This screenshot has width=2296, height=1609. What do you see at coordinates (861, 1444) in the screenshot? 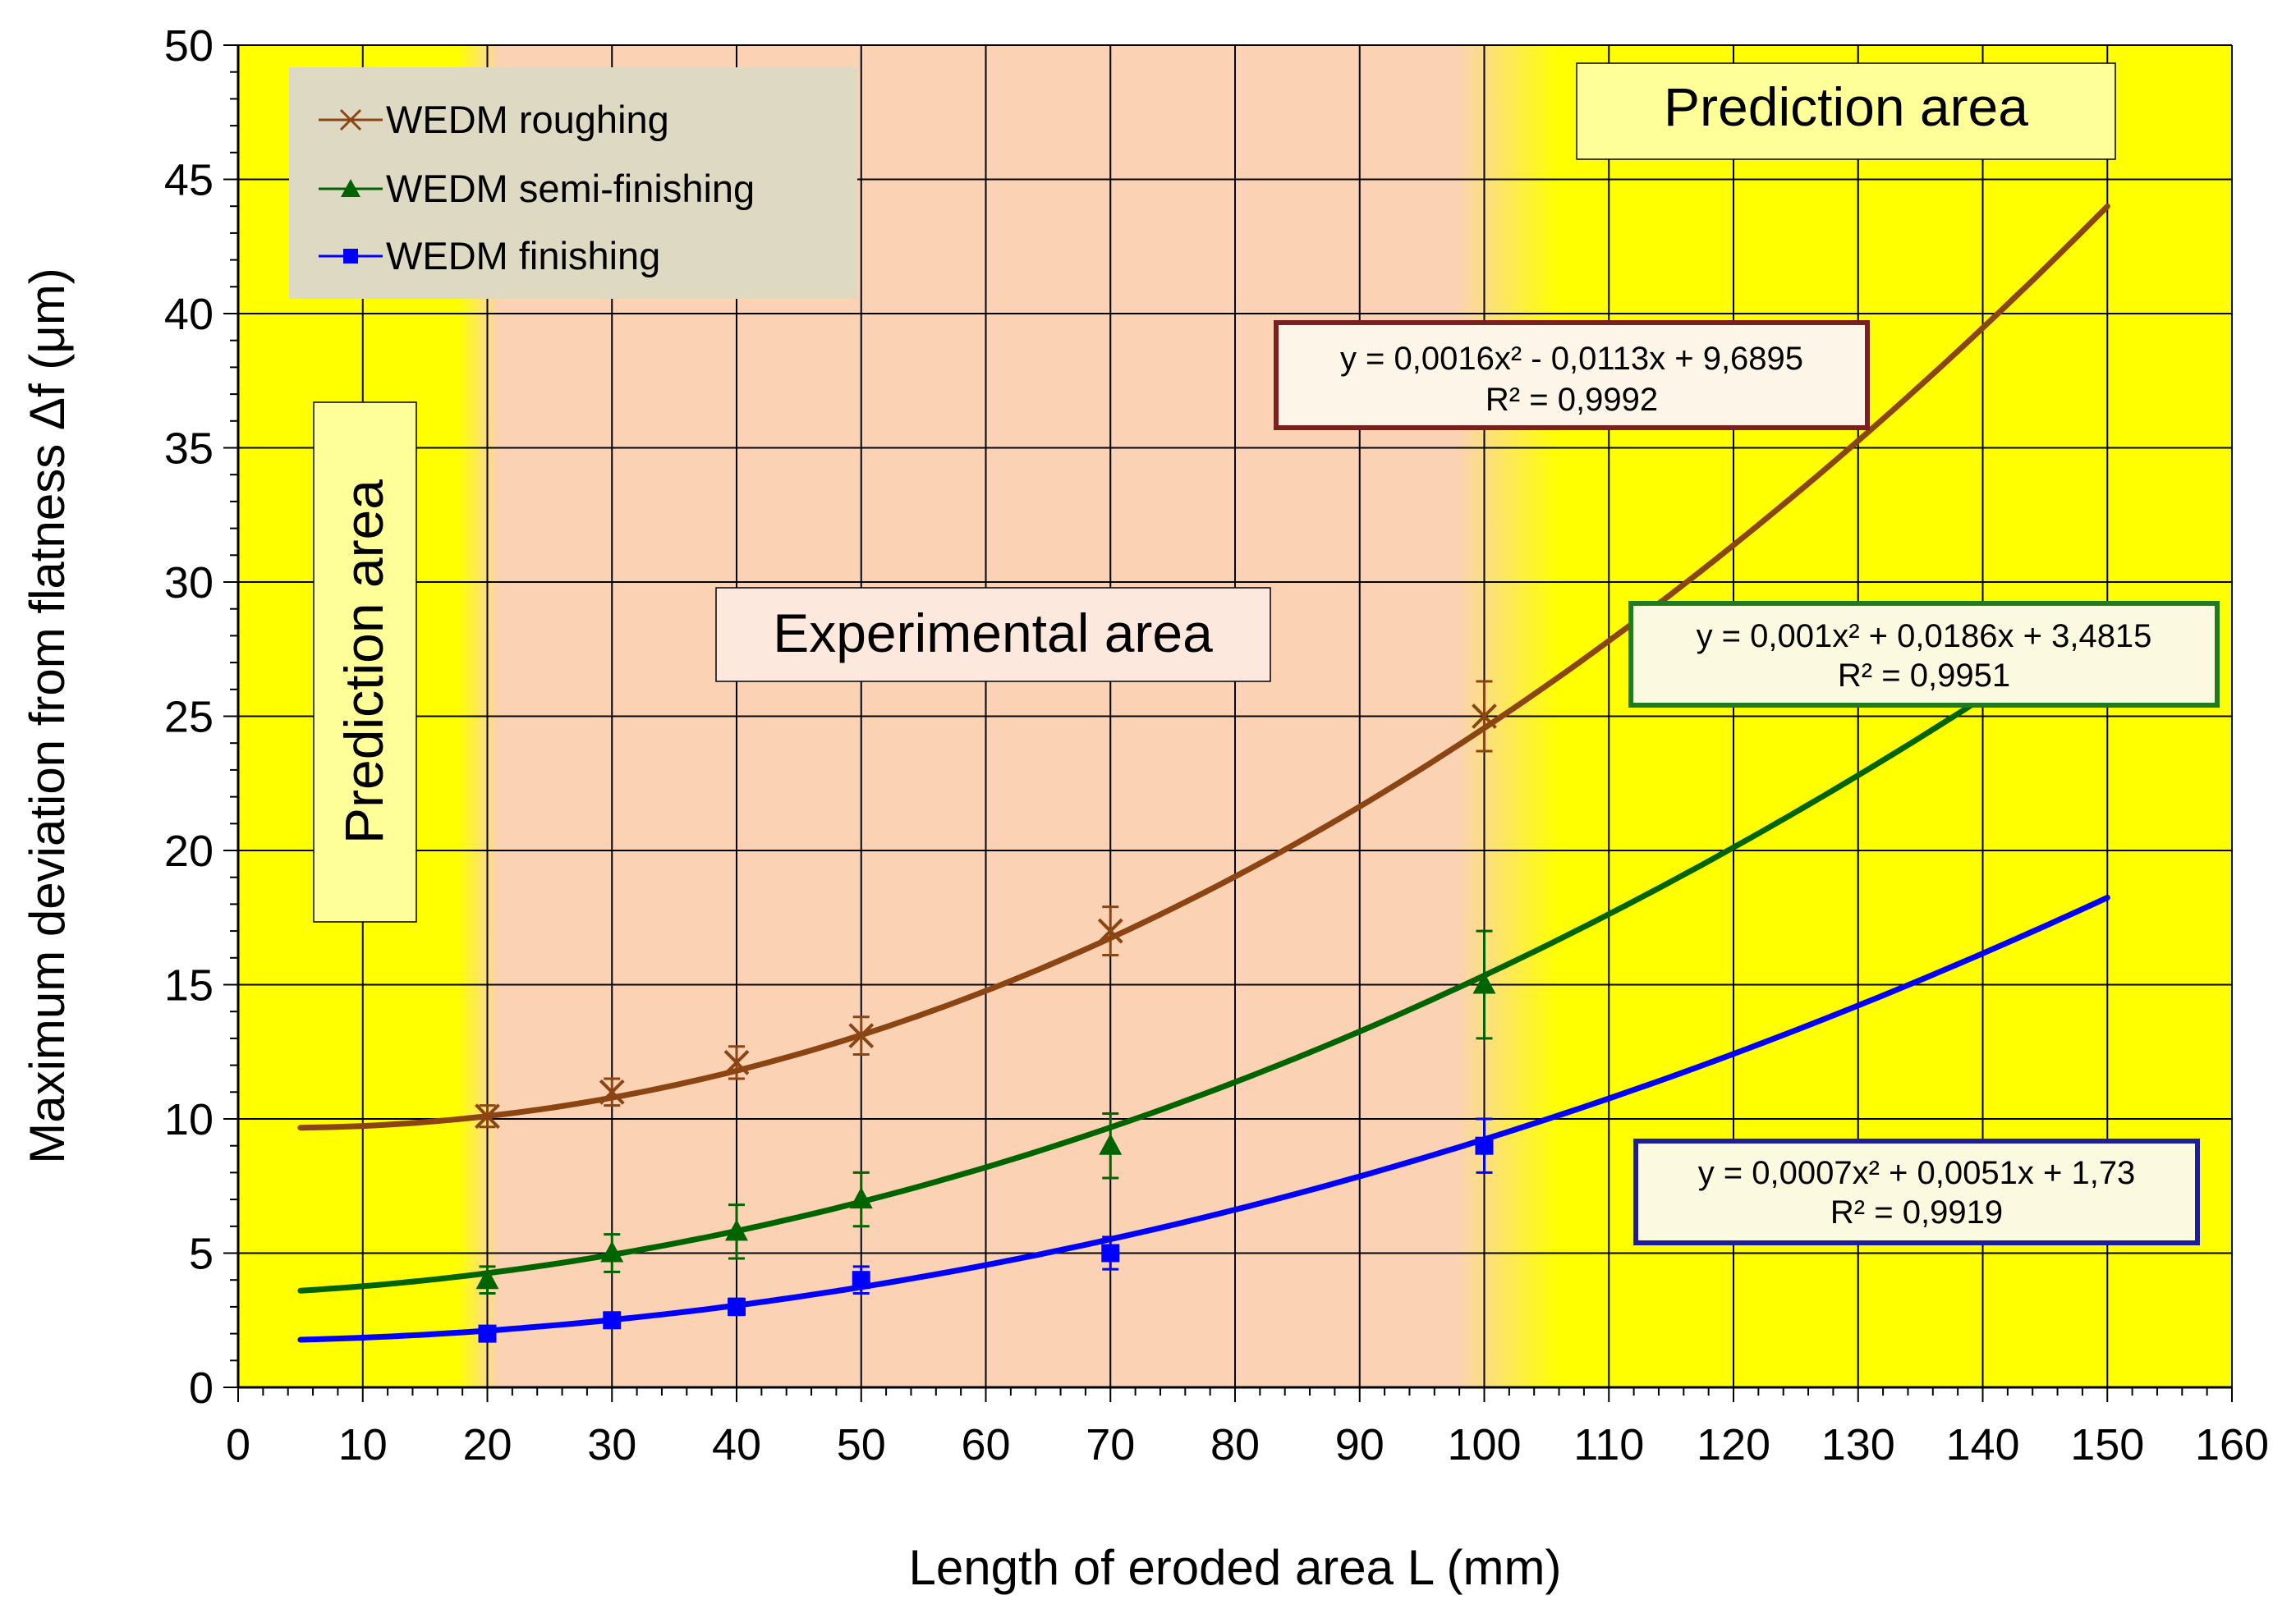
I see `x-tick-label: 50` at bounding box center [861, 1444].